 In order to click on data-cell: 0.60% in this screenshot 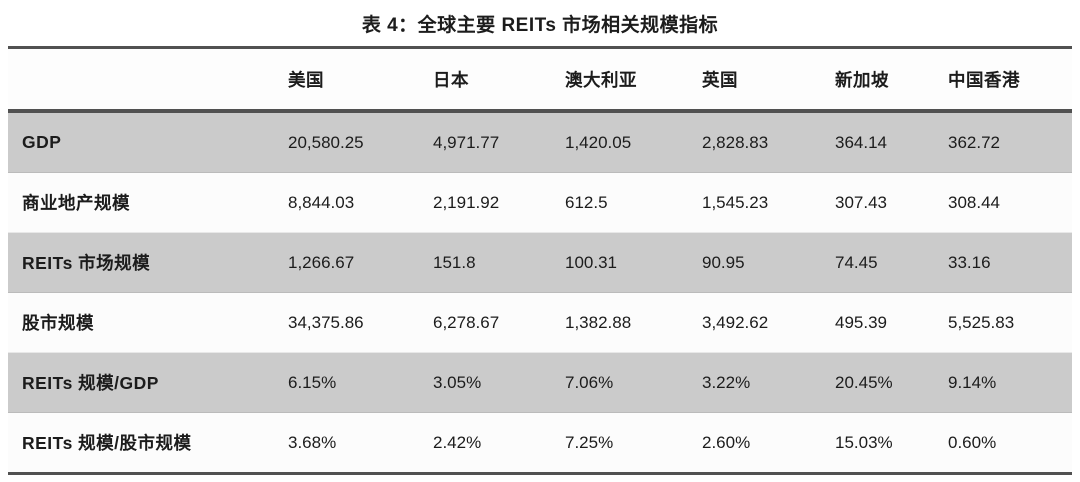, I will do `click(1003, 443)`.